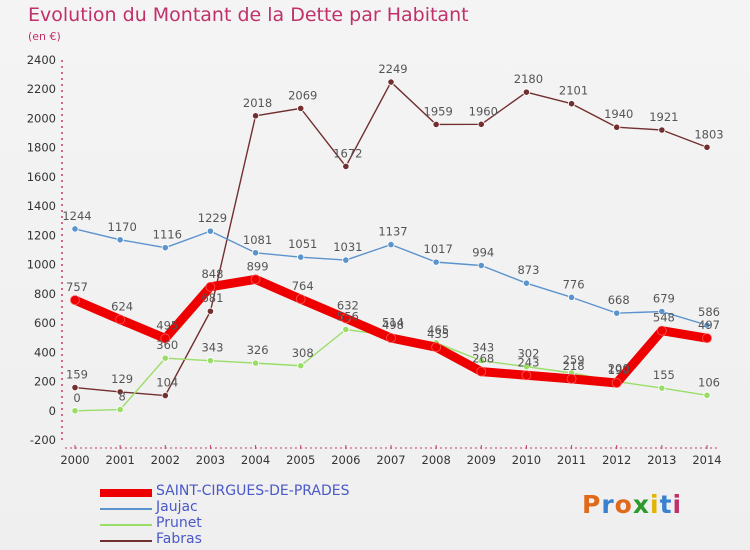 The width and height of the screenshot is (750, 550). Describe the element at coordinates (390, 460) in the screenshot. I see `x-tick-label: 2007` at that location.